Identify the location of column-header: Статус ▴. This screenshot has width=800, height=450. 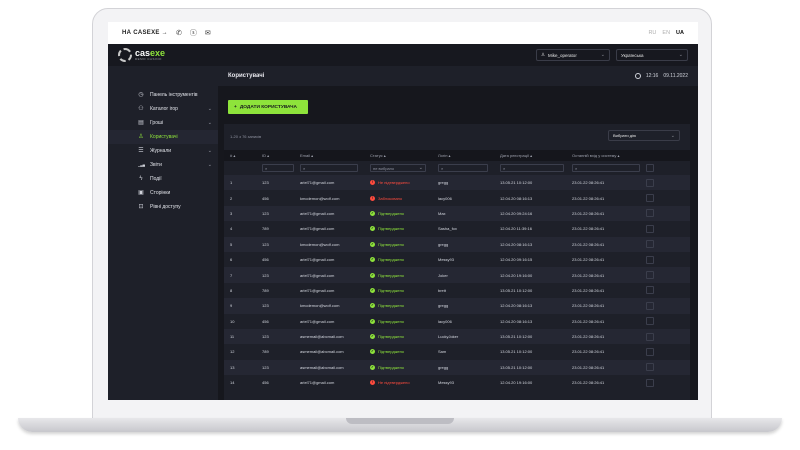
(398, 155).